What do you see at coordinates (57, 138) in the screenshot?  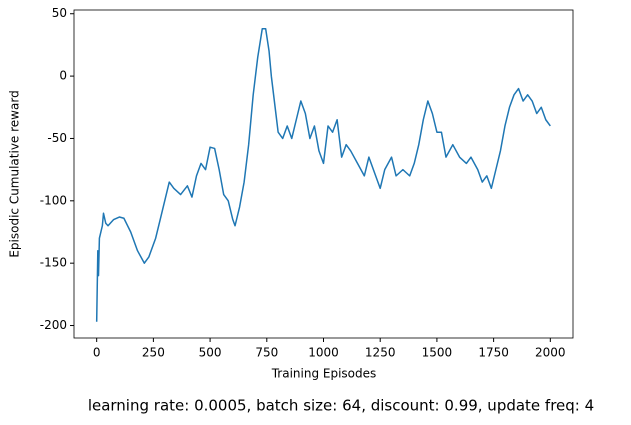 I see `y-tick-label: -50` at bounding box center [57, 138].